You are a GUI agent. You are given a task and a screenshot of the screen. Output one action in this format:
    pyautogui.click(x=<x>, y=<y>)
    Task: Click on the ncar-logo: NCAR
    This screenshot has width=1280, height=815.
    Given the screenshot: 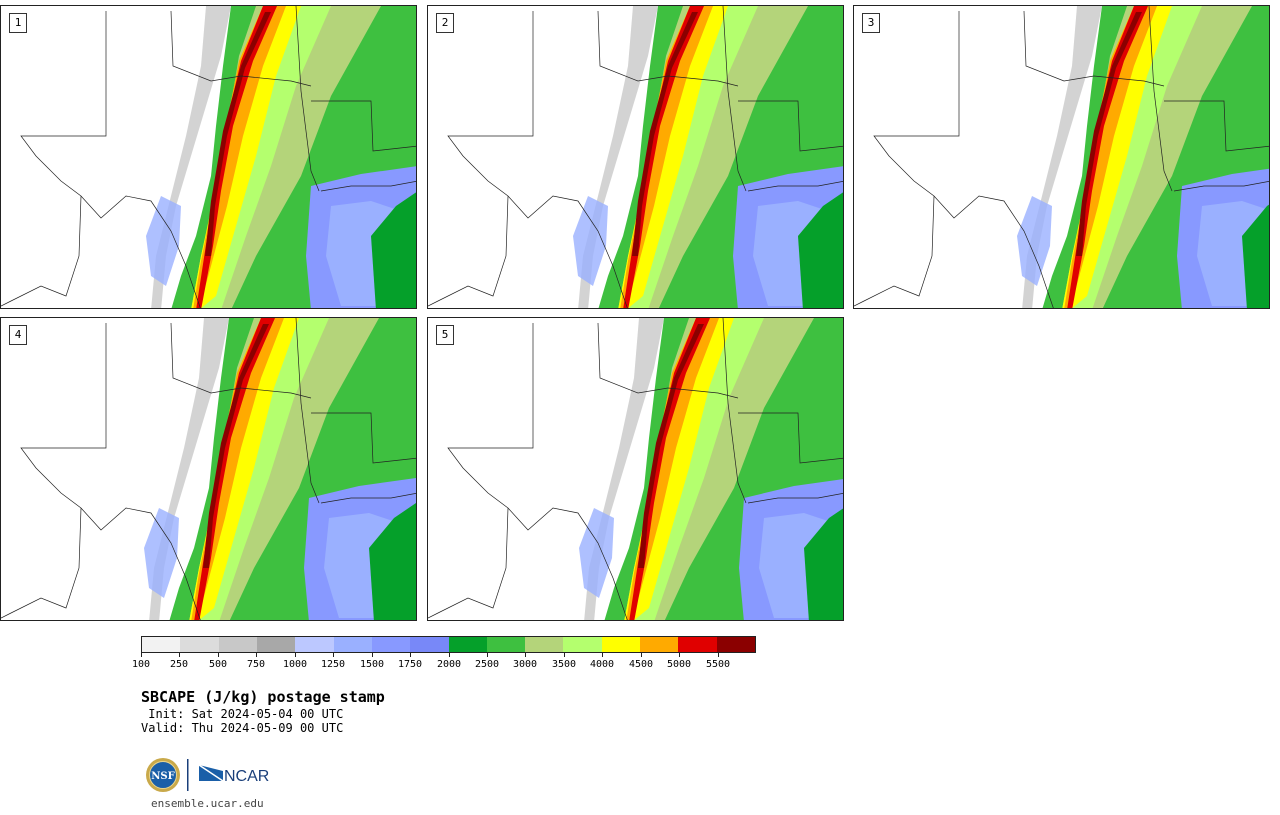 What is the action you would take?
    pyautogui.click(x=233, y=774)
    